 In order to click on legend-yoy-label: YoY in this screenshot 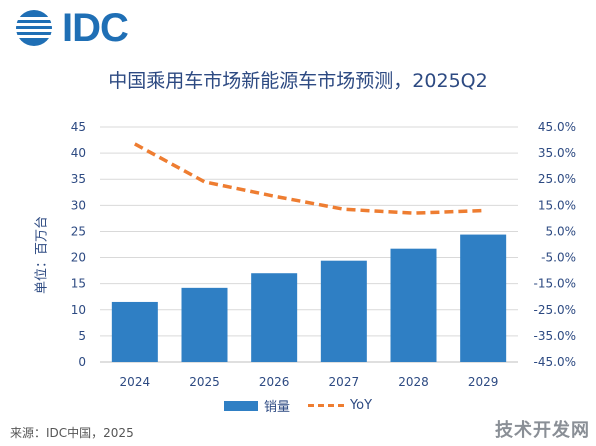, I will do `click(361, 405)`.